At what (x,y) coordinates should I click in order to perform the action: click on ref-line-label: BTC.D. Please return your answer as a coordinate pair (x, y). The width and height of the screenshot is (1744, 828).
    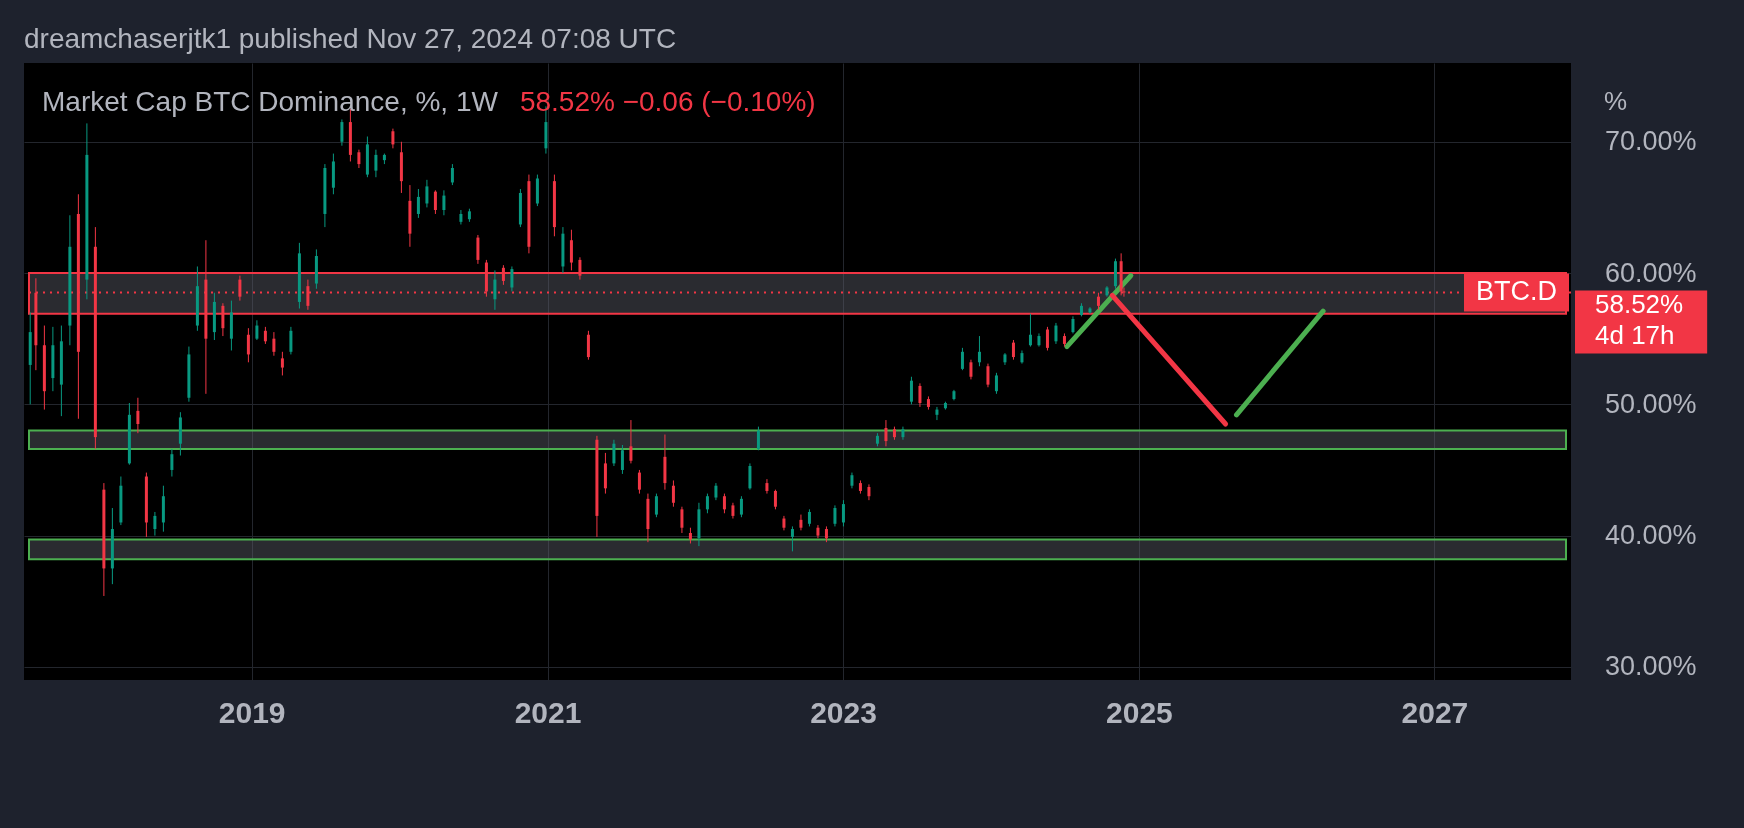
    Looking at the image, I should click on (1516, 291).